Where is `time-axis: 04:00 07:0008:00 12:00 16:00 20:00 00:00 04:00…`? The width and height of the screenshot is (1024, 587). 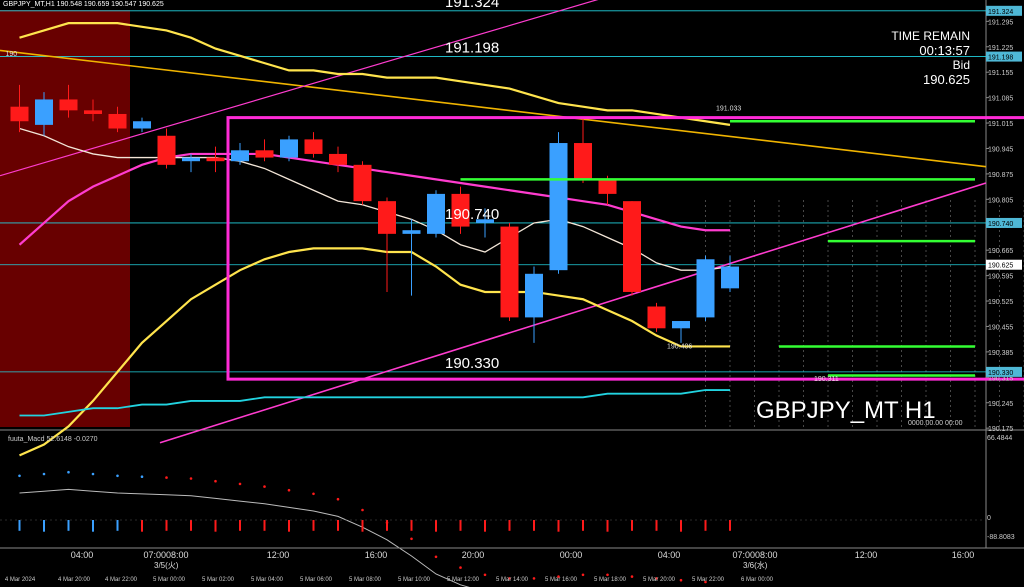 time-axis: 04:00 07:0008:00 12:00 16:00 20:00 00:00 04:00… is located at coordinates (489, 566).